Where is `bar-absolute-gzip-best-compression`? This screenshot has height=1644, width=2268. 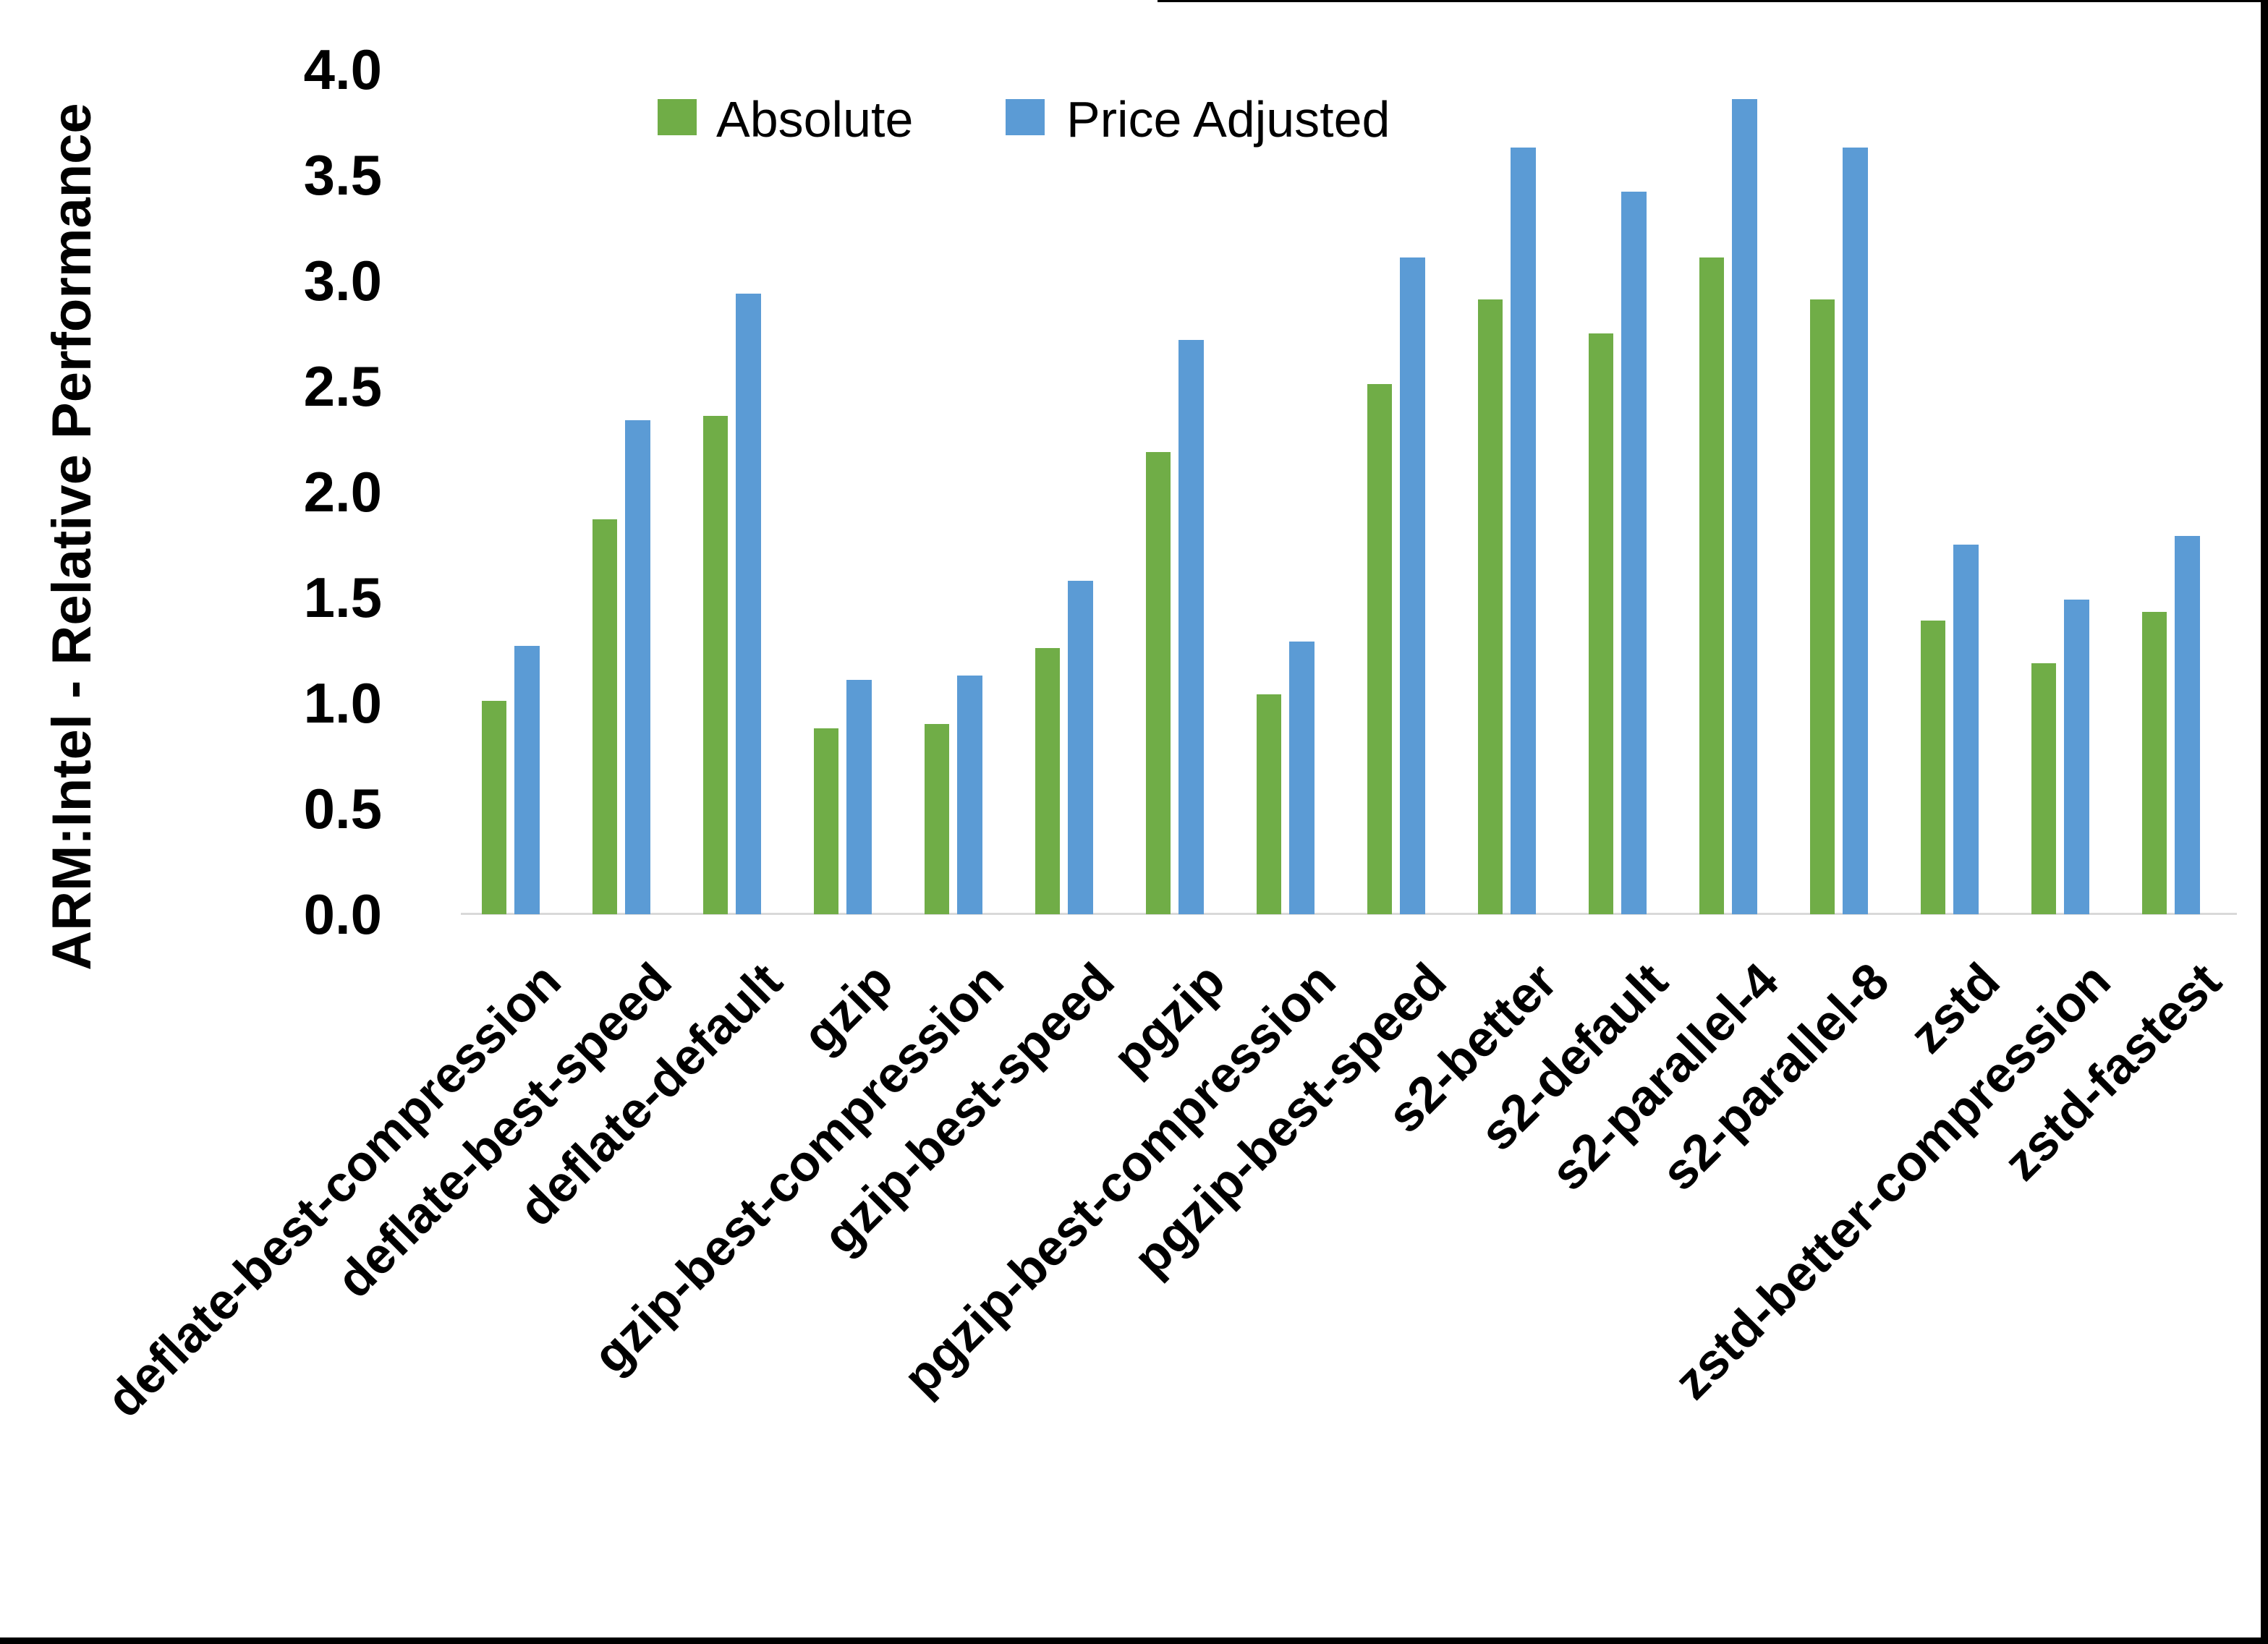
bar-absolute-gzip-best-compression is located at coordinates (937, 819).